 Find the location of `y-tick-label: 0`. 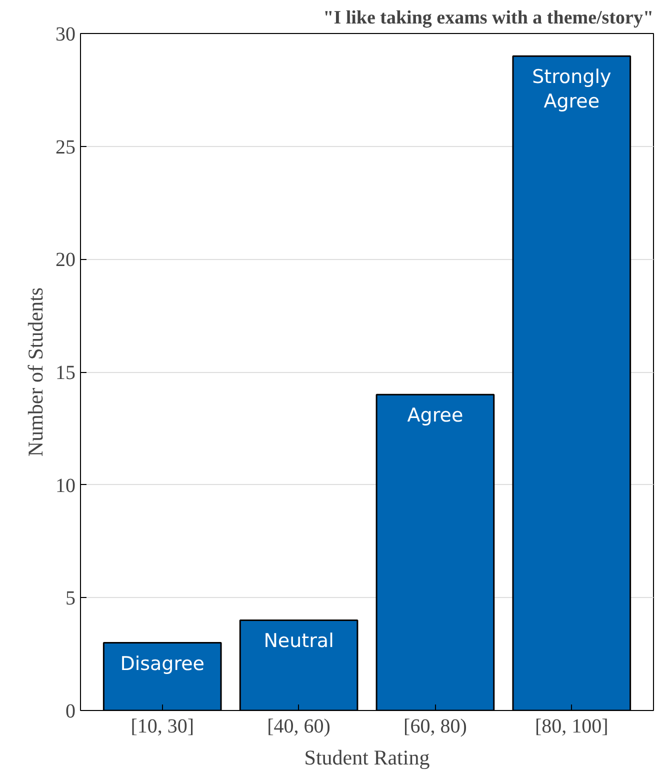

y-tick-label: 0 is located at coordinates (71, 711).